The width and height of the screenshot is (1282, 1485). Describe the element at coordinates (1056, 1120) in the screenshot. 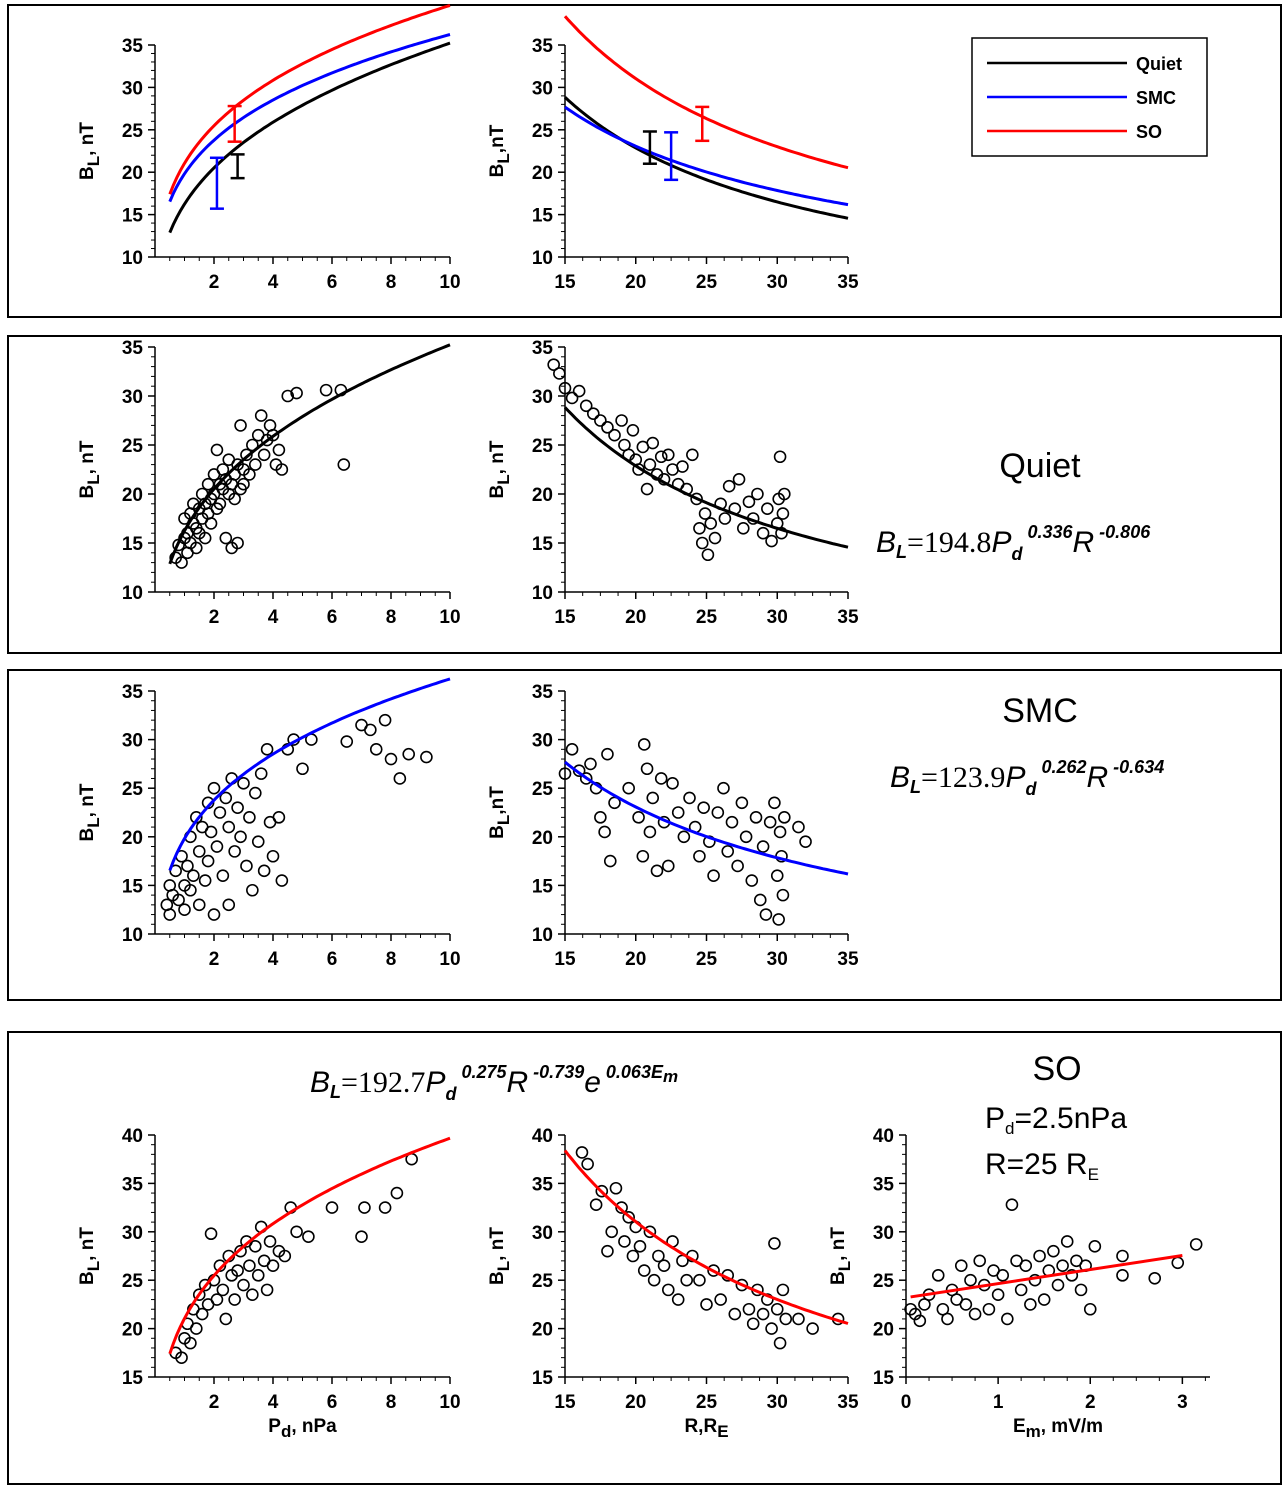

I see `so-note-1: Pd=2.5nPa` at that location.